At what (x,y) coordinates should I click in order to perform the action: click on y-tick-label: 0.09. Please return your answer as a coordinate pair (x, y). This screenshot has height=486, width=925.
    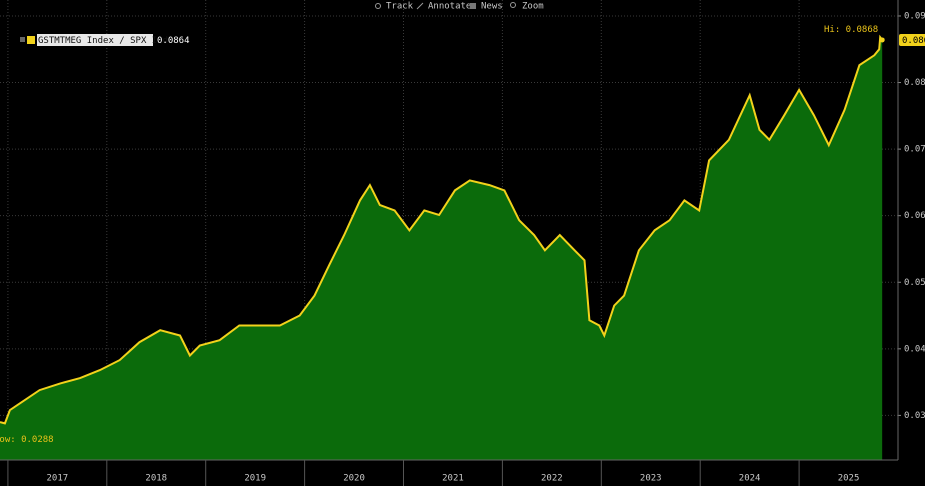
    Looking at the image, I should click on (914, 16).